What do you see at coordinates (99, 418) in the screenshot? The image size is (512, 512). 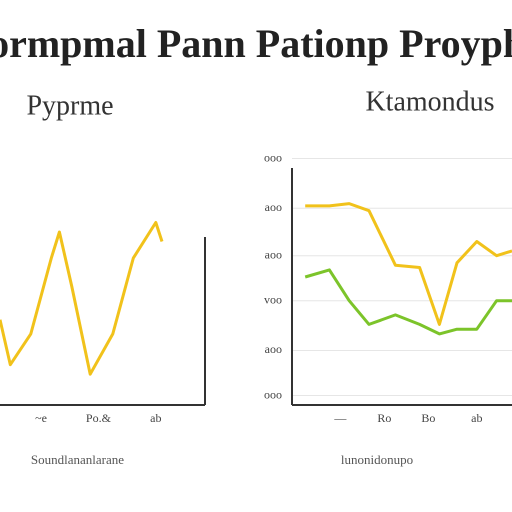 I see `x-tick-label: Po.&` at bounding box center [99, 418].